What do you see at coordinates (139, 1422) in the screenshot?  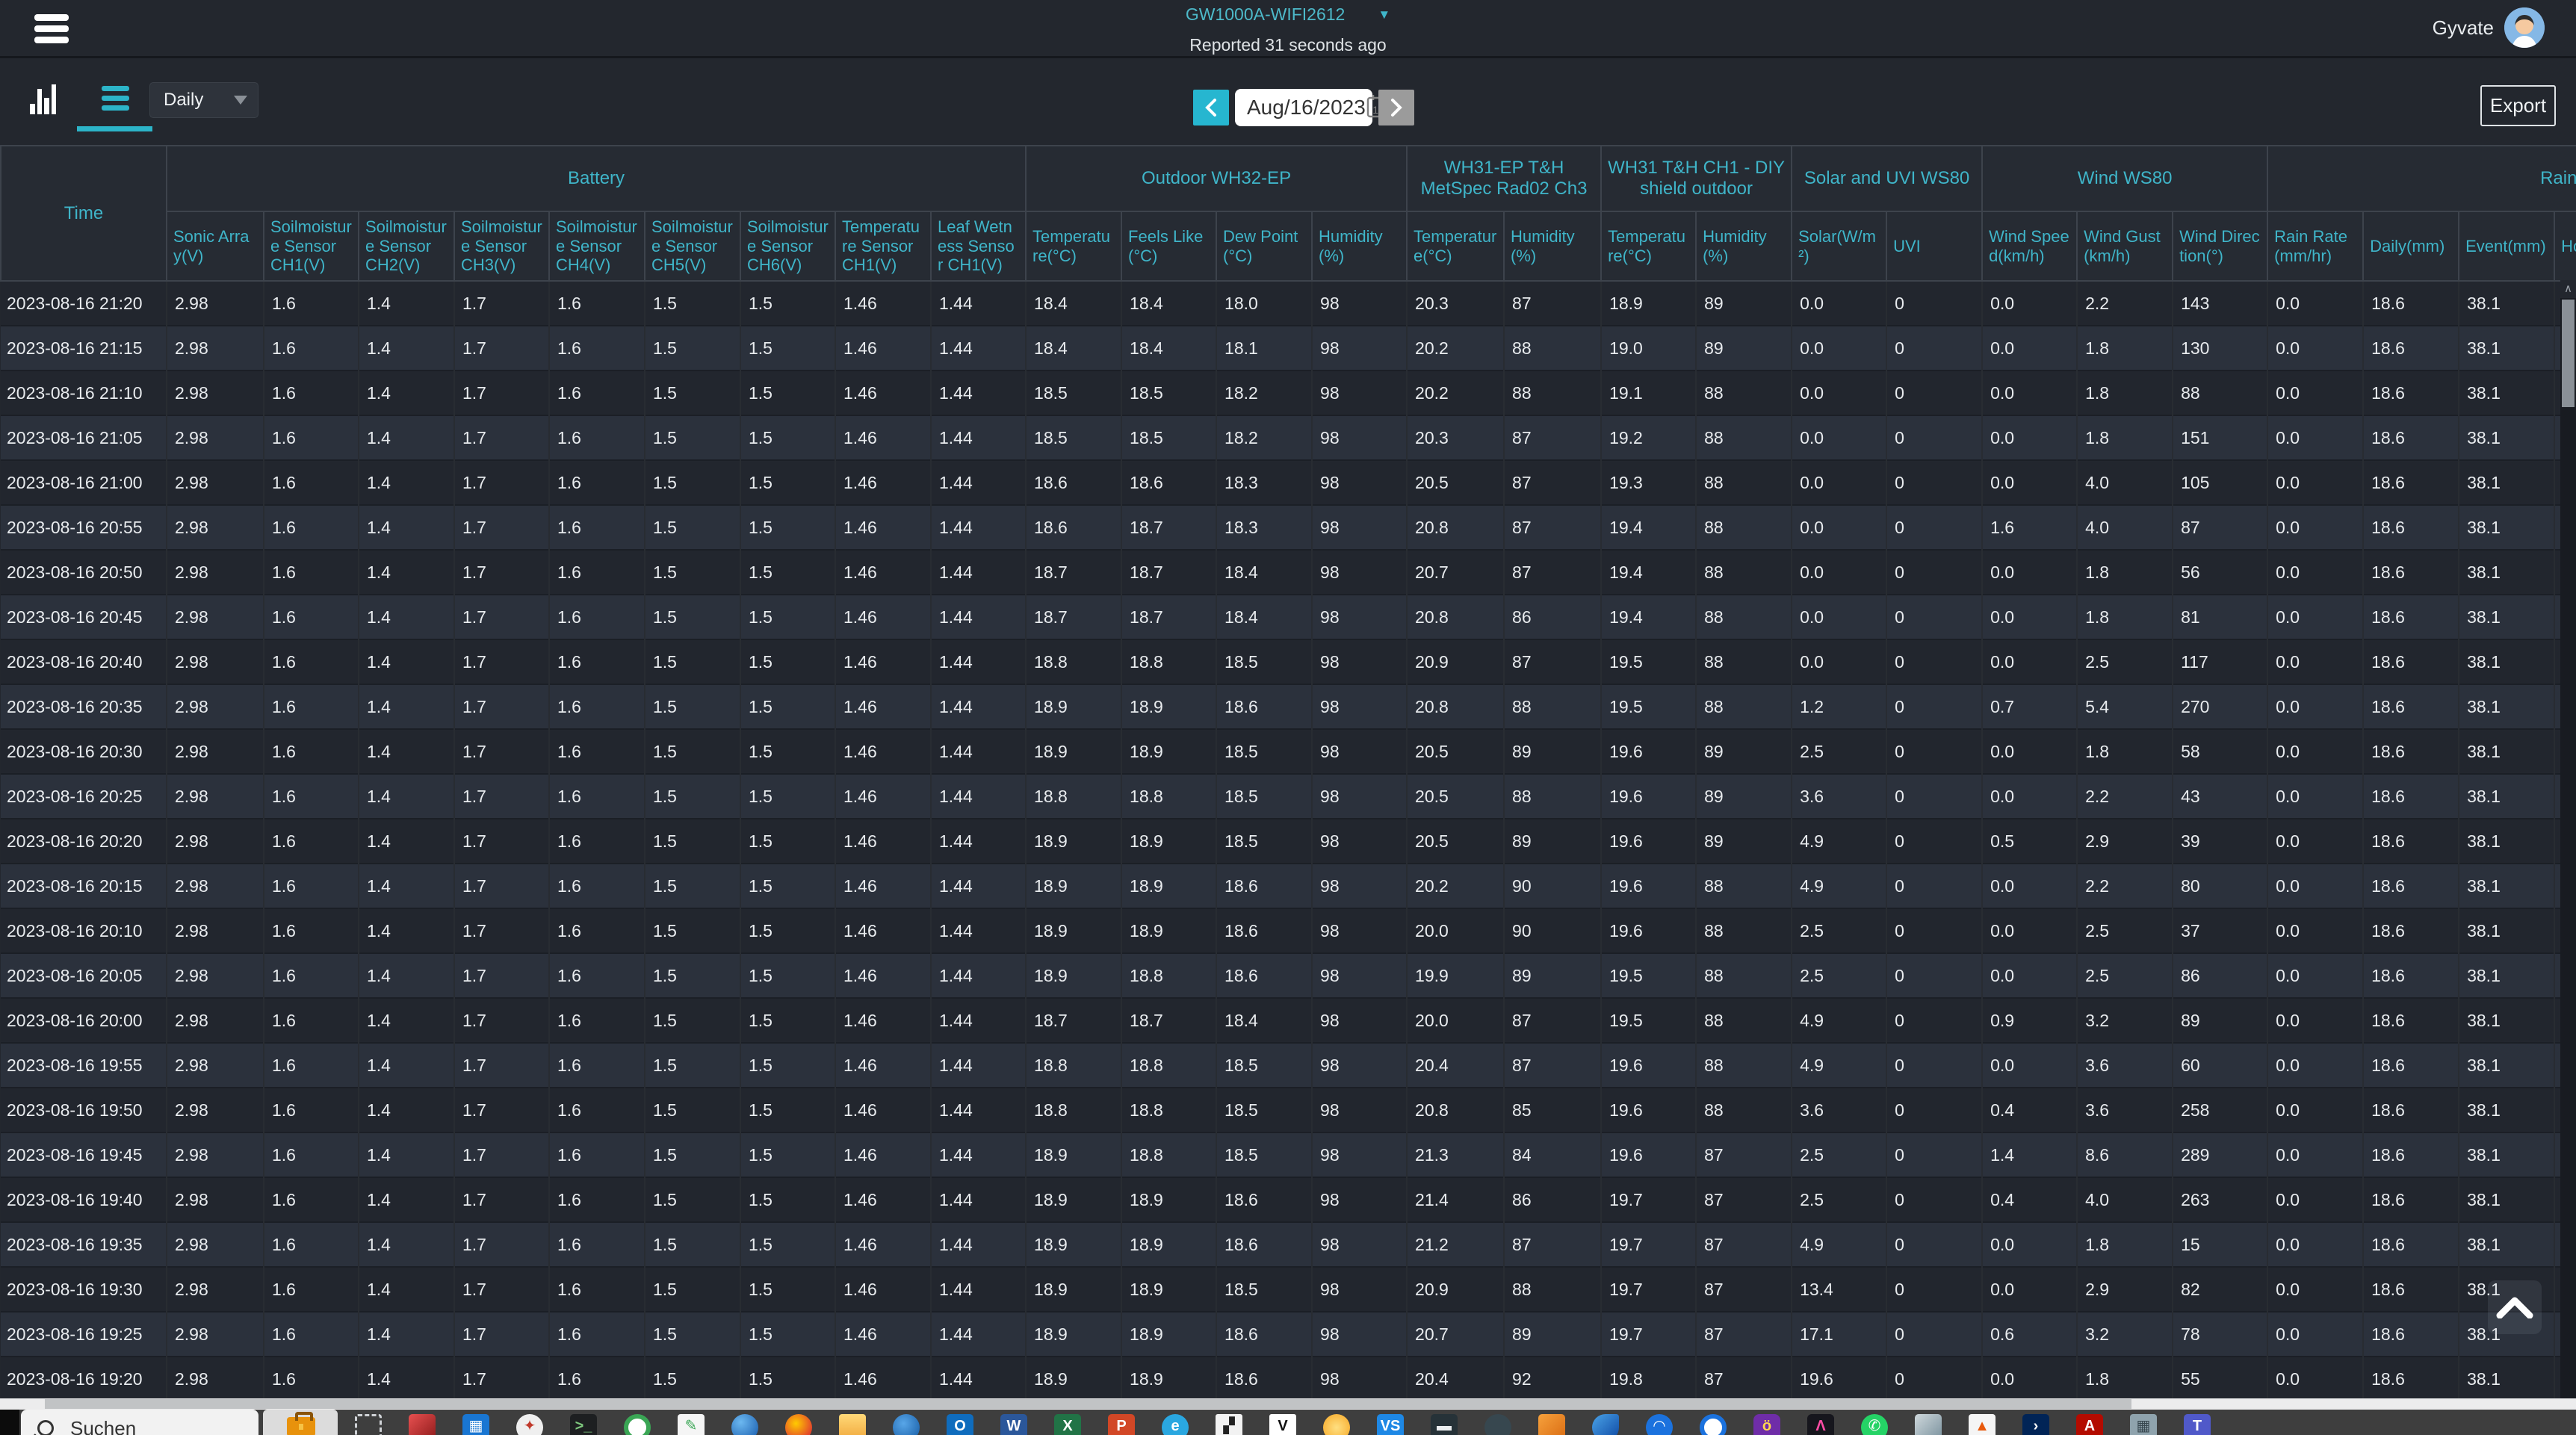 I see `taskbar-search-input: Suchen` at bounding box center [139, 1422].